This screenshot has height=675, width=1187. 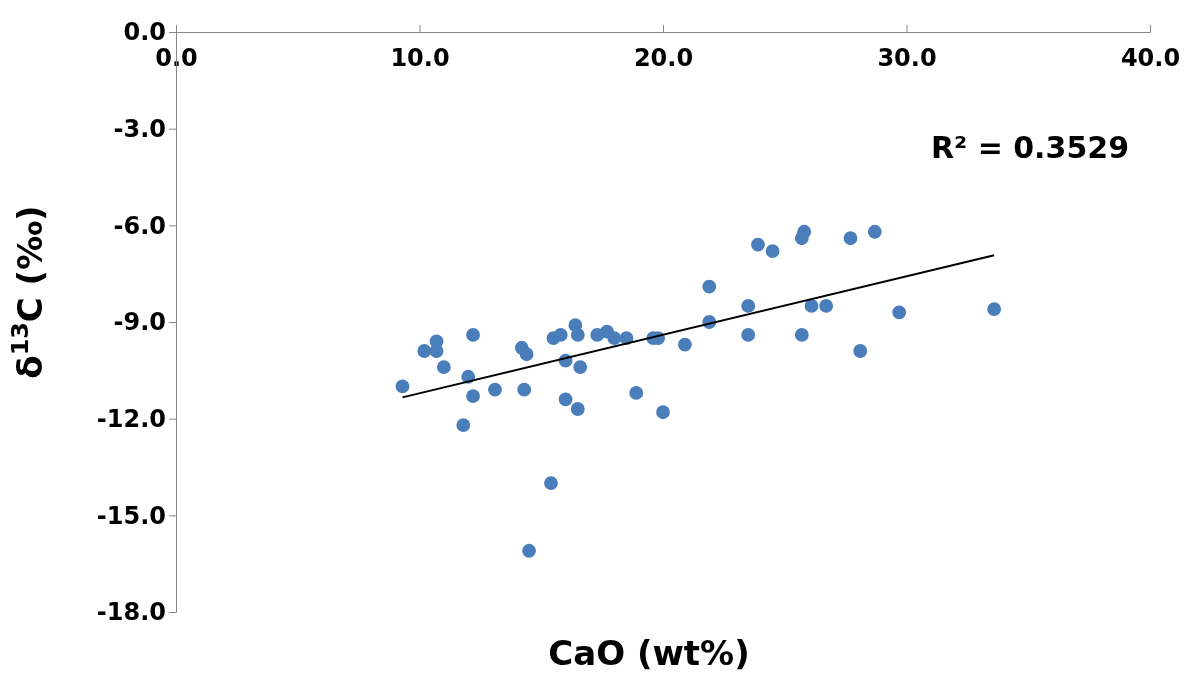 What do you see at coordinates (649, 653) in the screenshot?
I see `x-axis-title: CaO (wt%)` at bounding box center [649, 653].